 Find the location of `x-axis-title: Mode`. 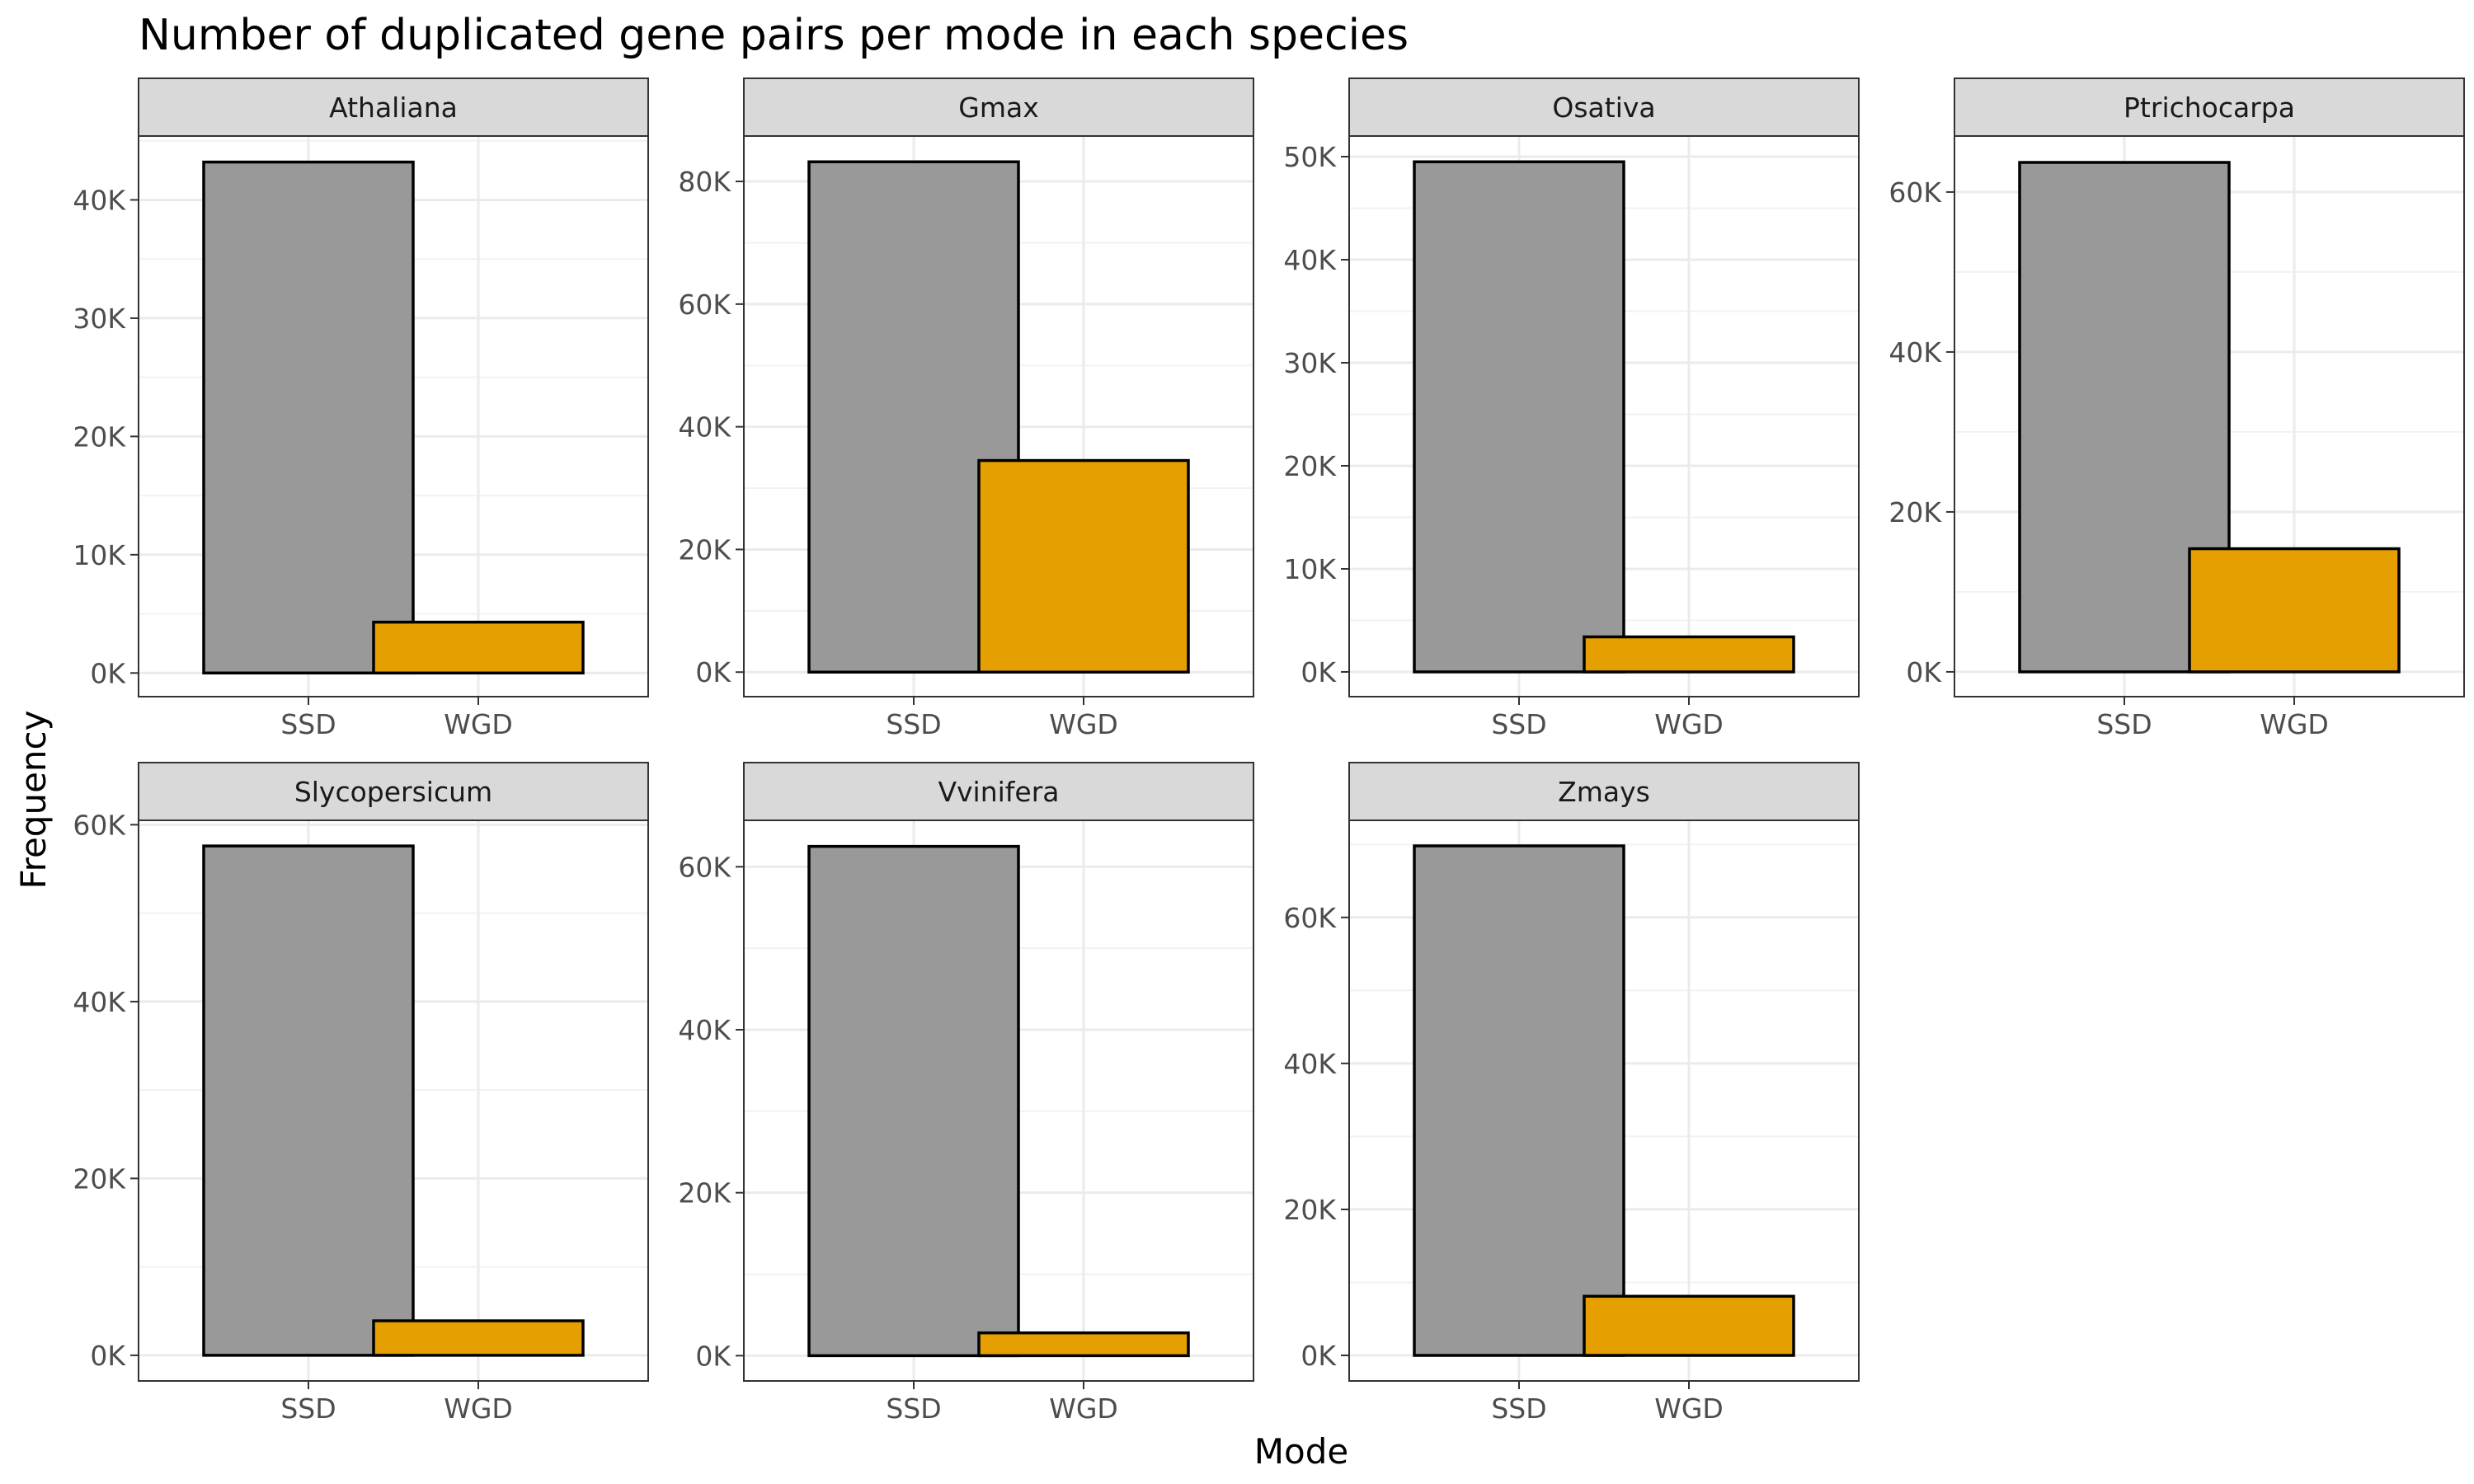

x-axis-title: Mode is located at coordinates (1301, 1452).